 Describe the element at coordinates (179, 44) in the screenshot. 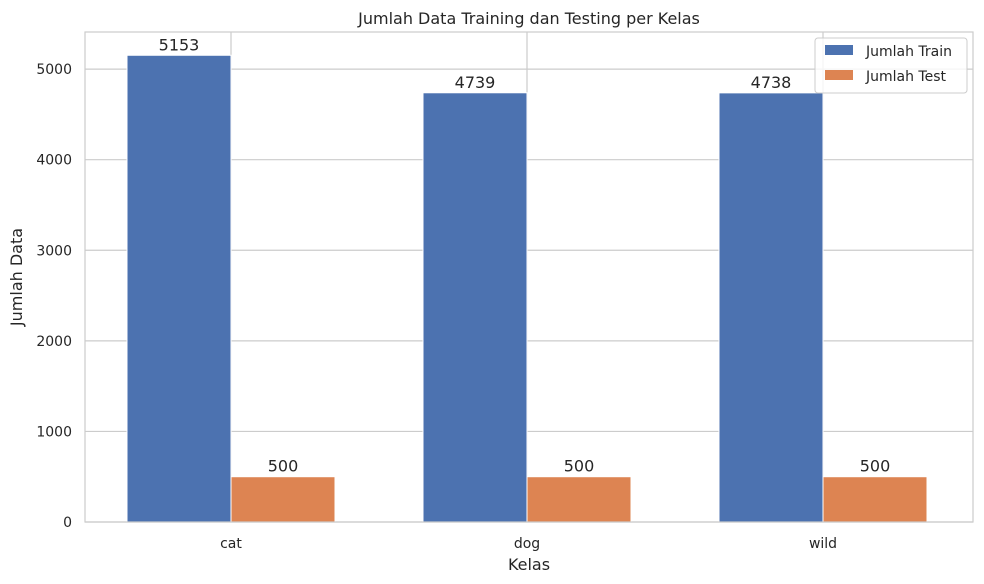

I see `data-label: 5153` at that location.